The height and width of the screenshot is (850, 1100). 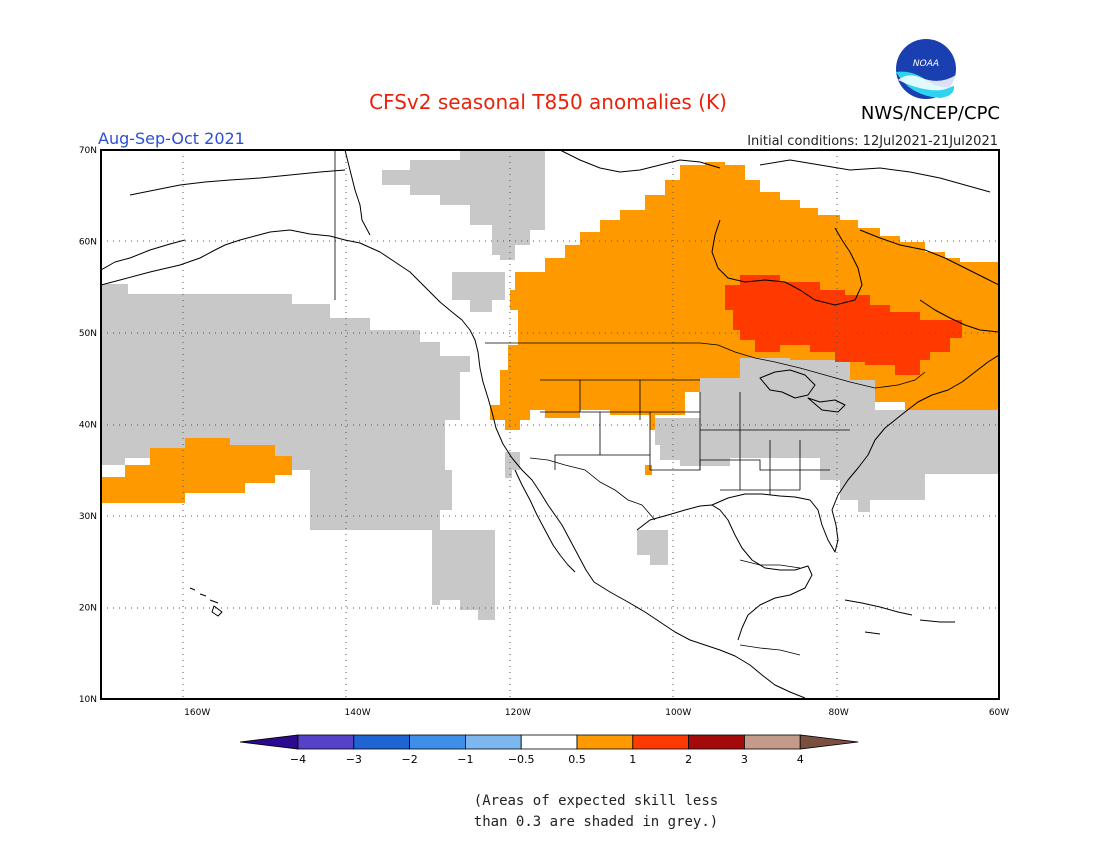 I want to click on lat-tick-label: 40N, so click(x=88, y=426).